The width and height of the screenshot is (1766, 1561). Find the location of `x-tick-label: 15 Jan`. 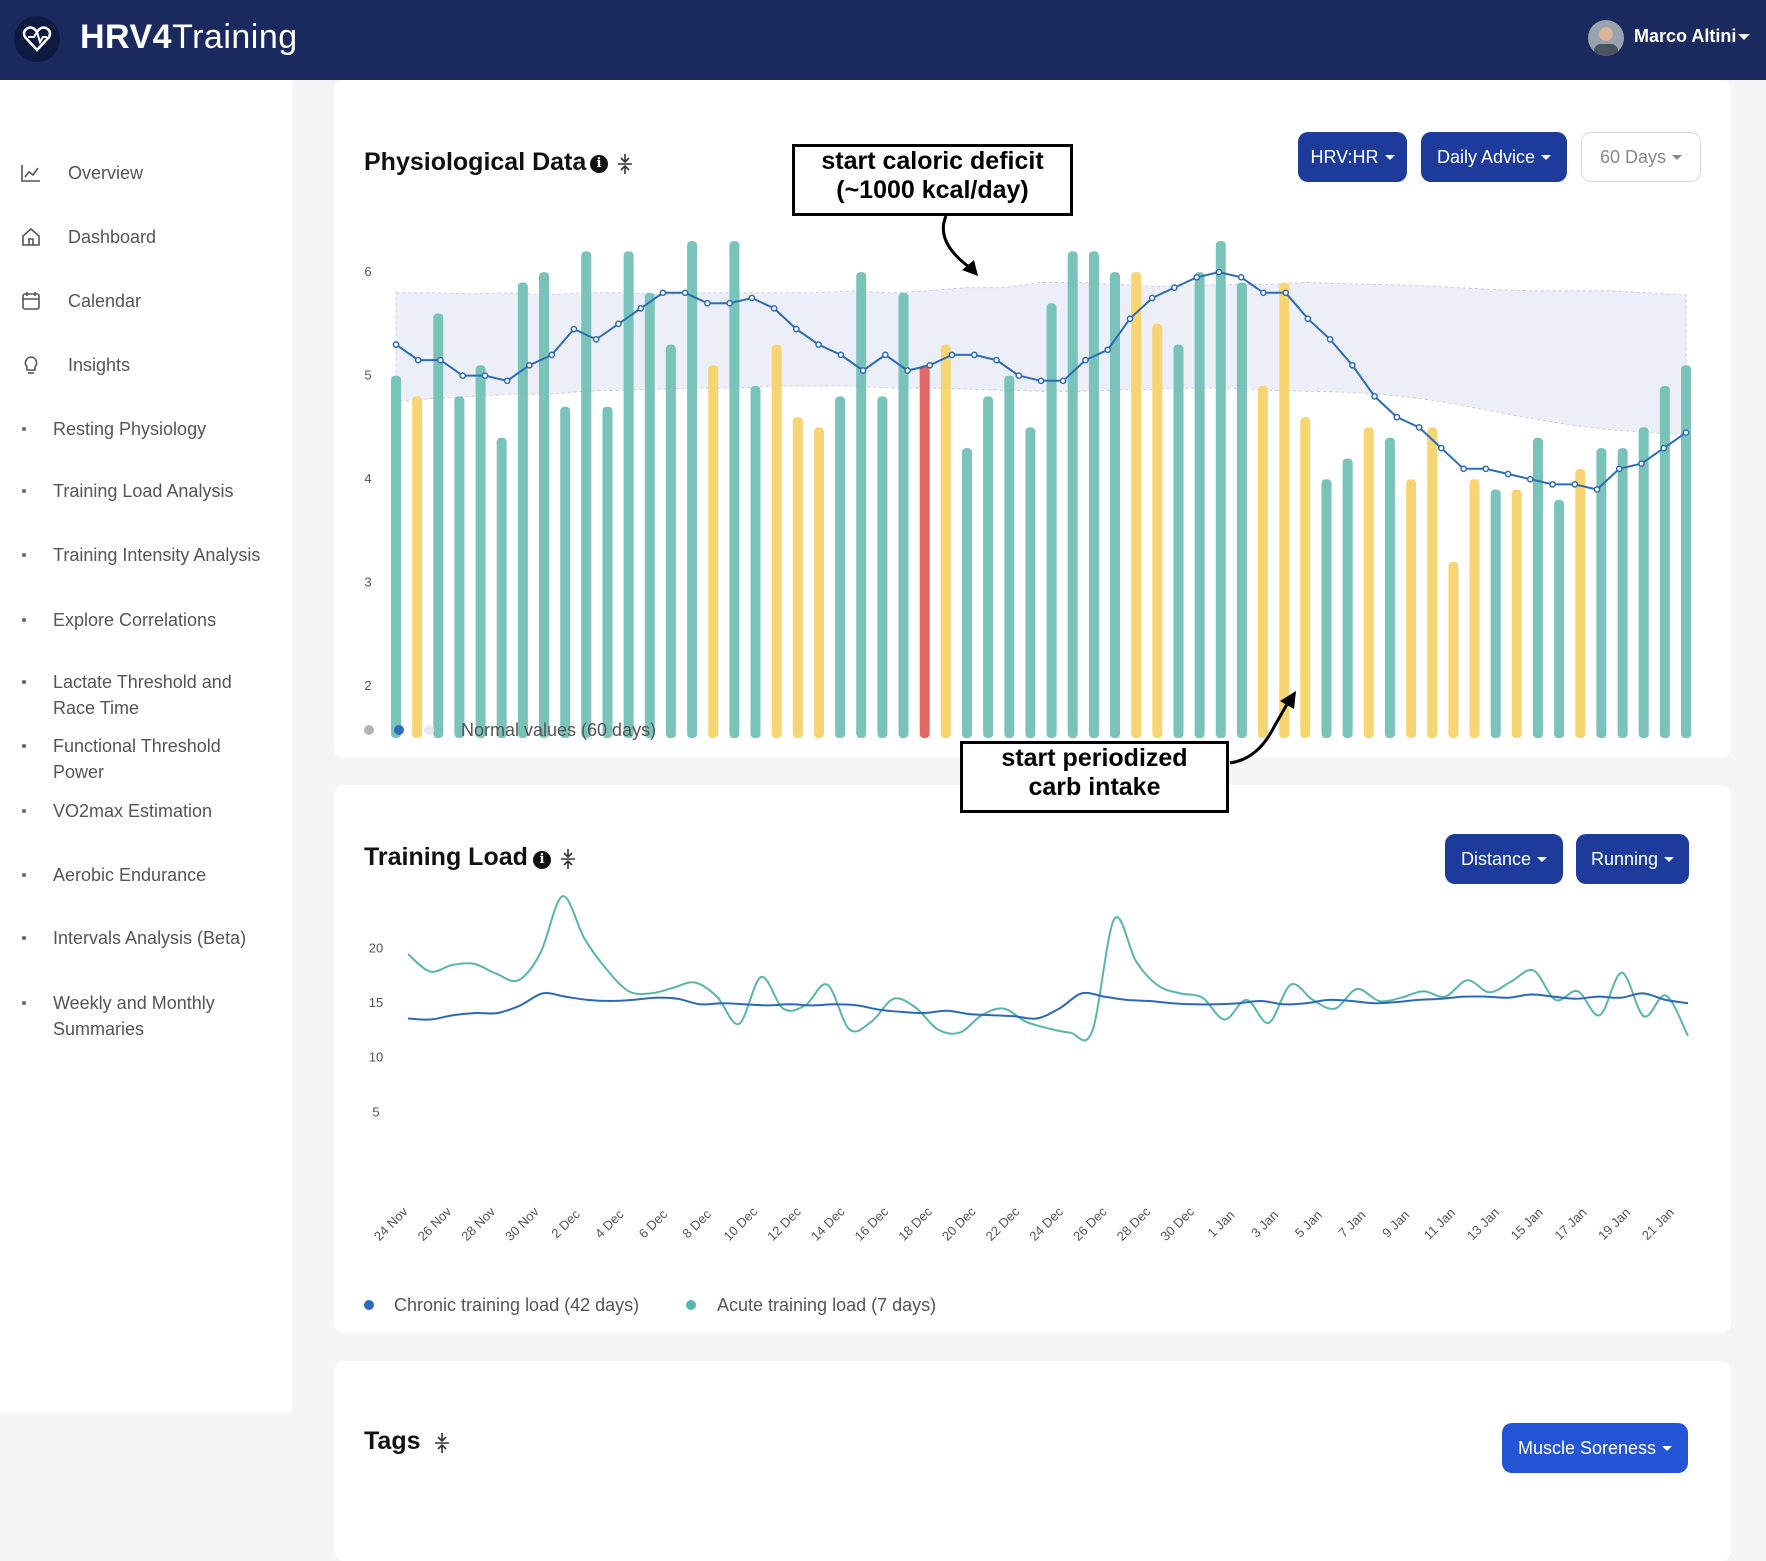

x-tick-label: 15 Jan is located at coordinates (1527, 1224).